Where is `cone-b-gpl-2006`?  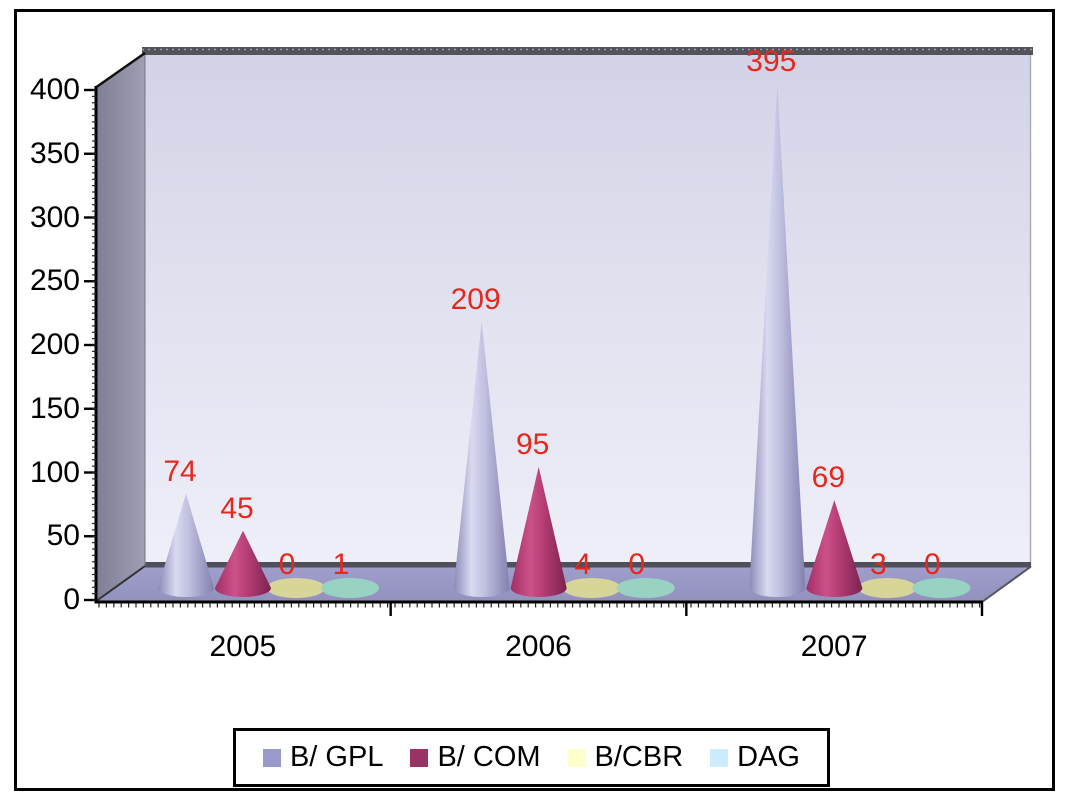
cone-b-gpl-2006 is located at coordinates (481, 459).